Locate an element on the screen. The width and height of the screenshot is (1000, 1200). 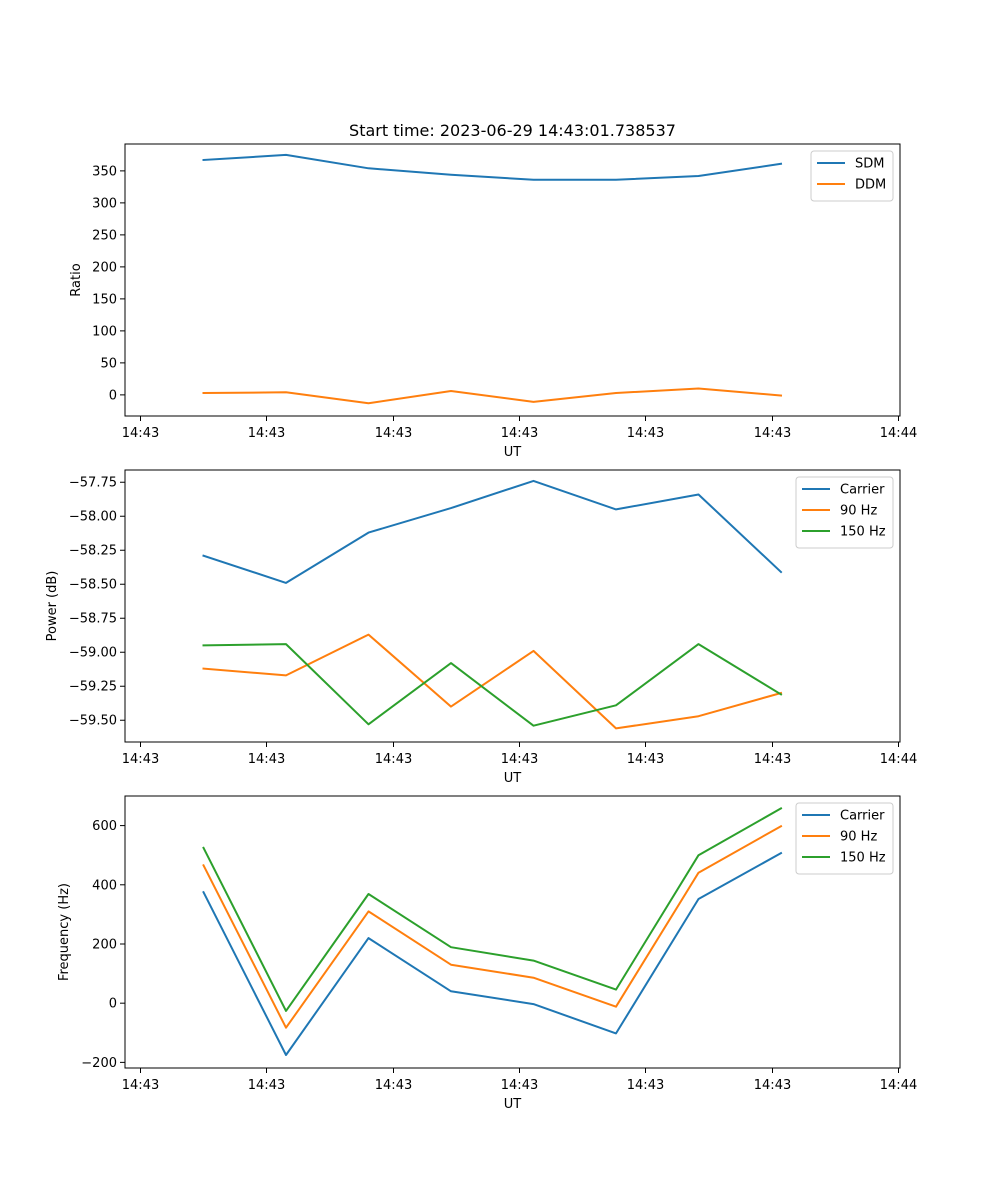
y-tick-label: −59.25 is located at coordinates (93, 687).